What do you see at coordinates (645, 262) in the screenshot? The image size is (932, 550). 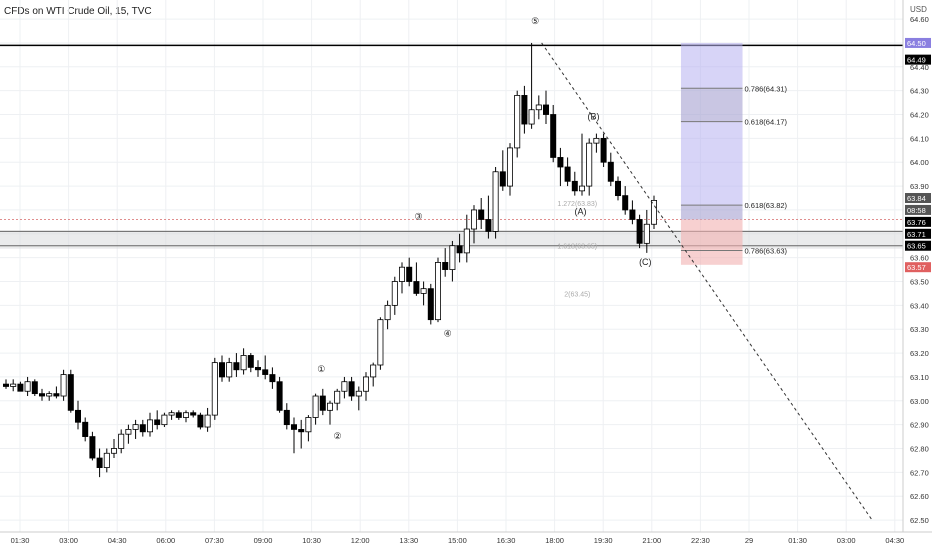 I see `wave-label: (C)` at bounding box center [645, 262].